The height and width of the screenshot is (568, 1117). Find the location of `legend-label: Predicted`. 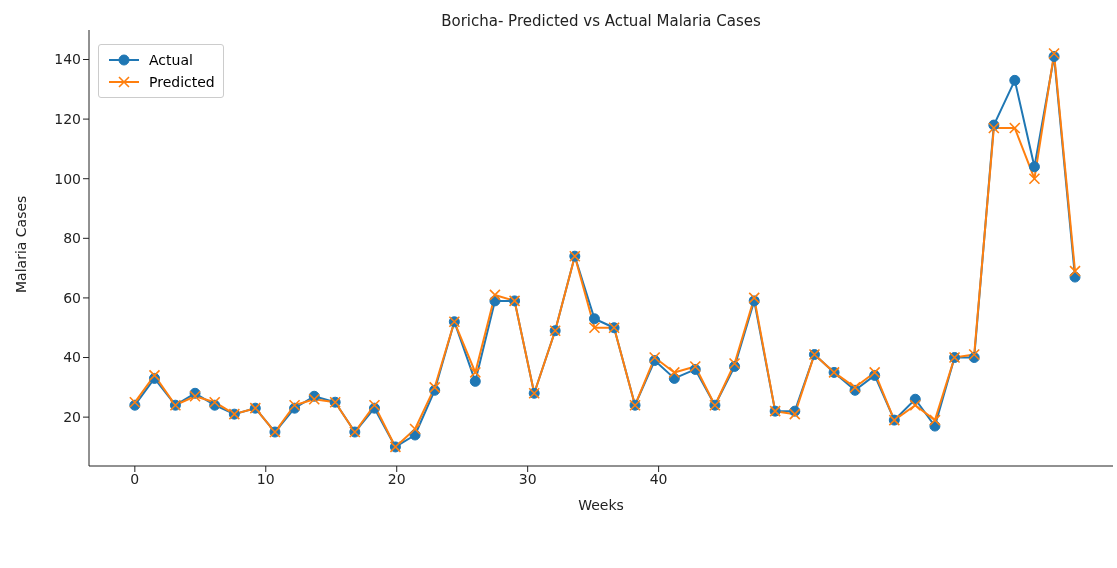

legend-label: Predicted is located at coordinates (182, 82).